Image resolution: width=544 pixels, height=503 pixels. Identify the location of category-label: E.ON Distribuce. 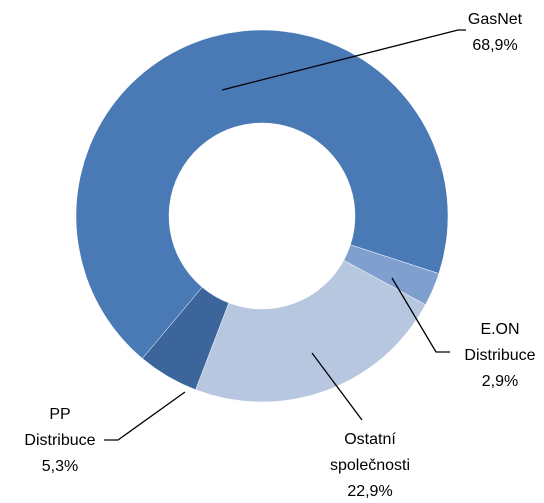
(499, 342).